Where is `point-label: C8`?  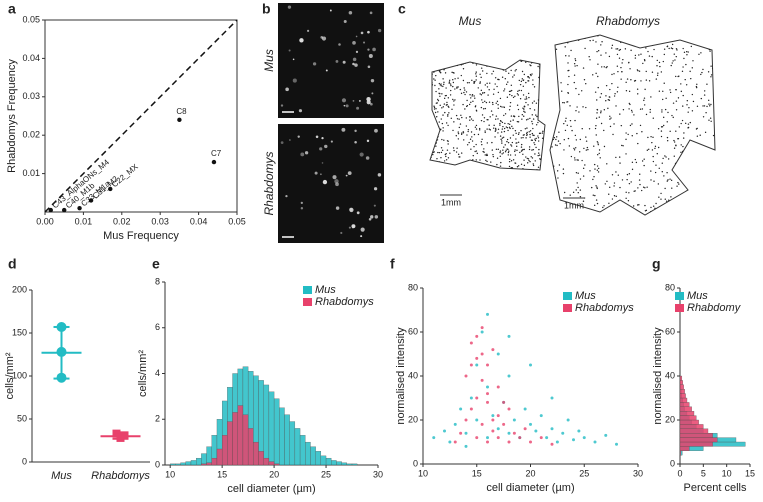
point-label: C8 is located at coordinates (181, 111).